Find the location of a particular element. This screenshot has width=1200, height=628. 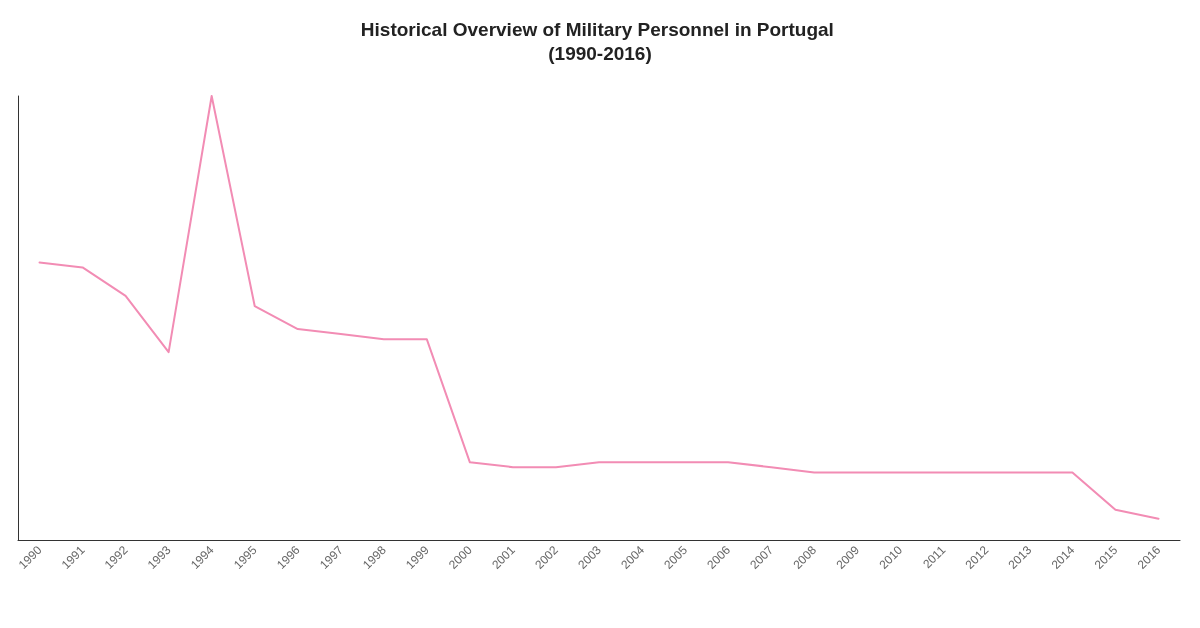

chart-title: Historical Overview of Military Personnel in Portugal (1990-2016) is located at coordinates (600, 41).